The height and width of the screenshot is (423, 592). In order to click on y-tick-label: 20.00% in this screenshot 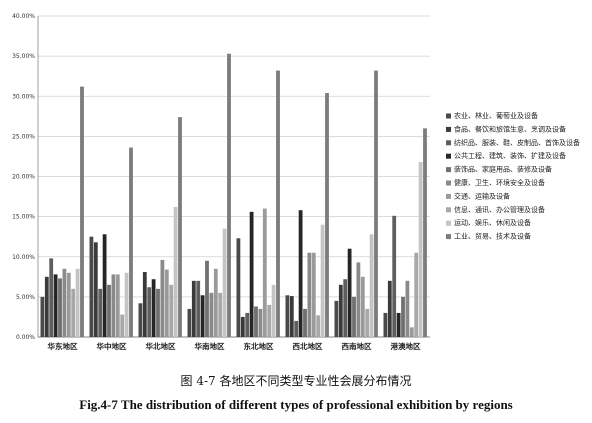, I will do `click(23, 177)`.